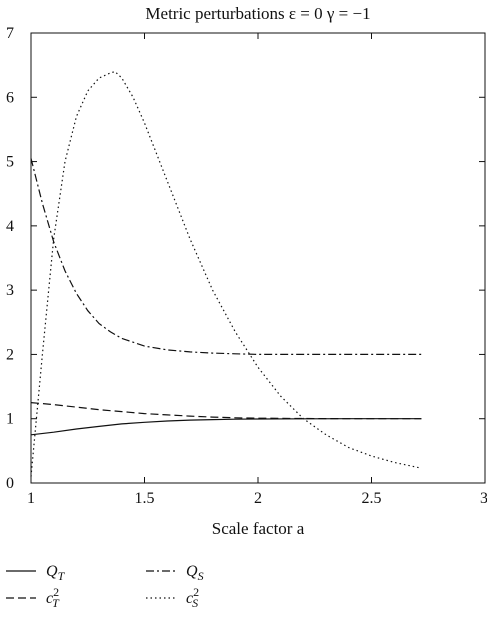 The image size is (487, 623). What do you see at coordinates (53, 597) in the screenshot?
I see `legend-label: c2 T` at bounding box center [53, 597].